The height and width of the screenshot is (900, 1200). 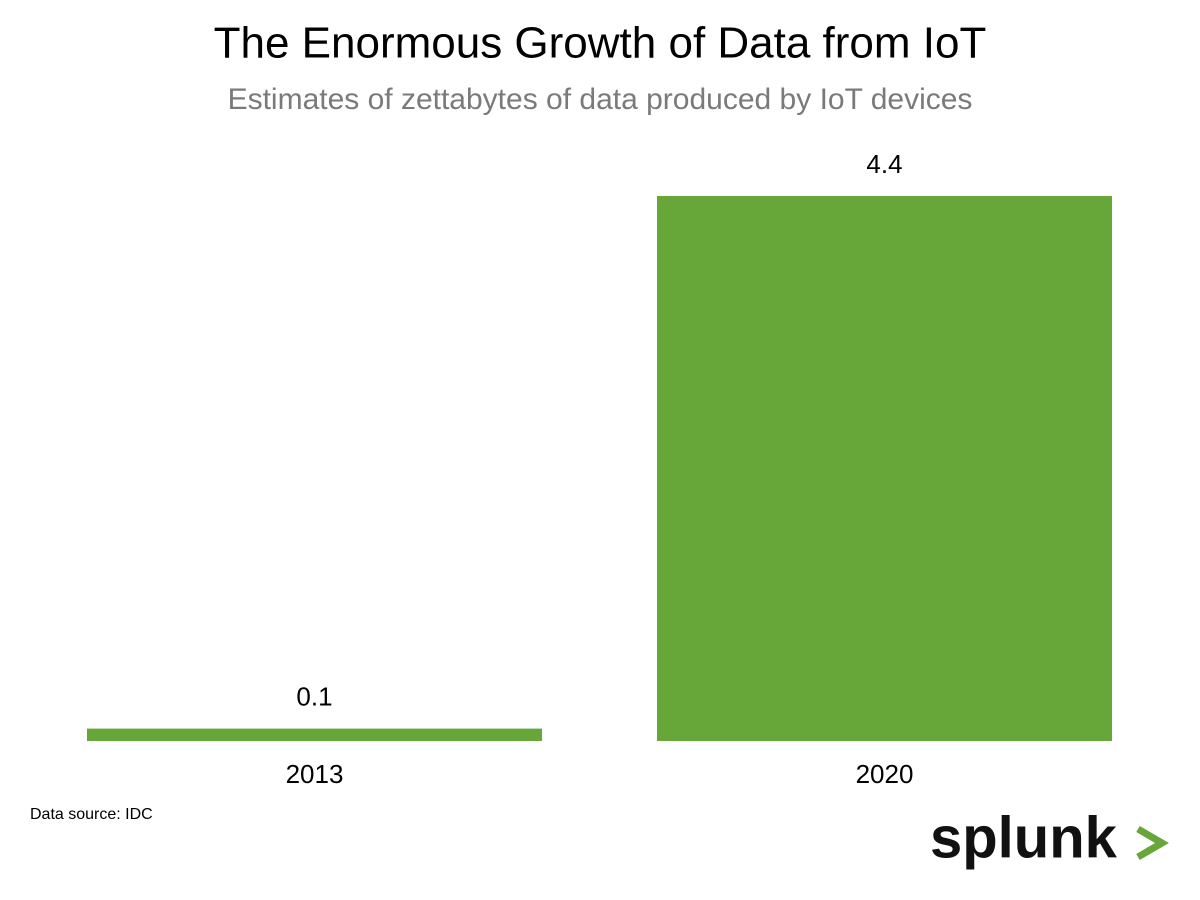 I want to click on chart-title: The Enormous Growth of Data from IoT, so click(x=600, y=43).